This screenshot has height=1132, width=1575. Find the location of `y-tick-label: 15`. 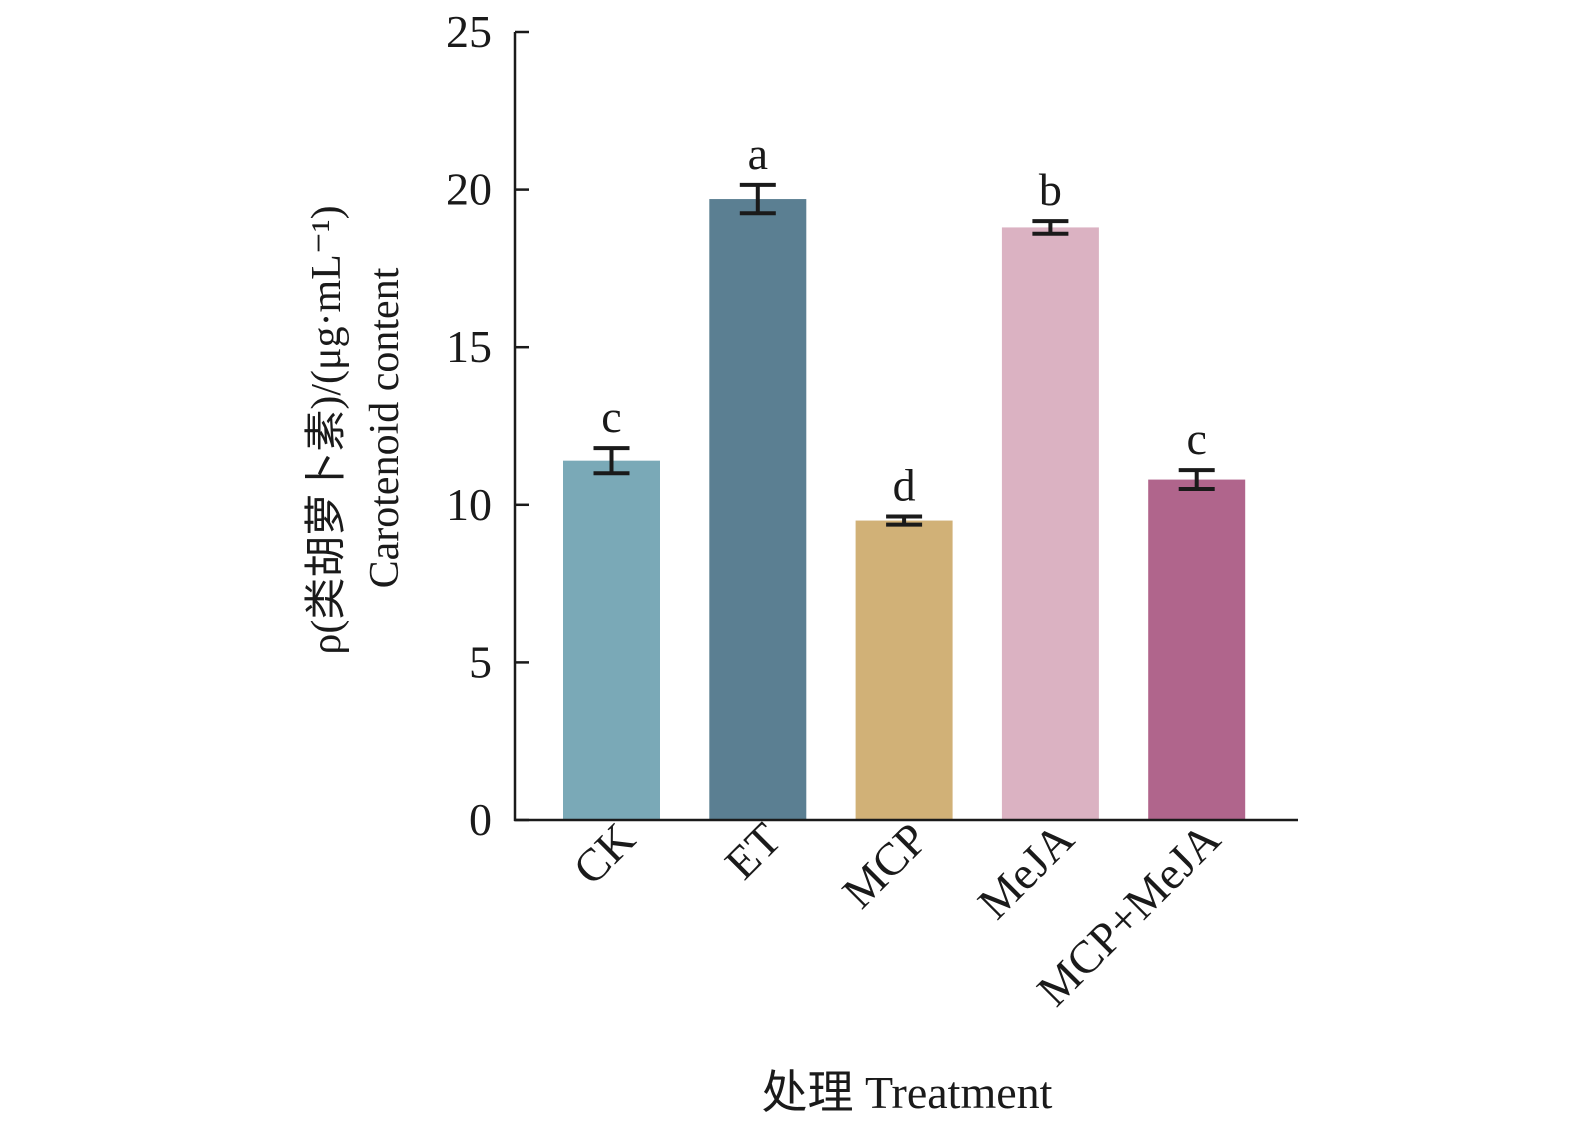

y-tick-label: 15 is located at coordinates (469, 346).